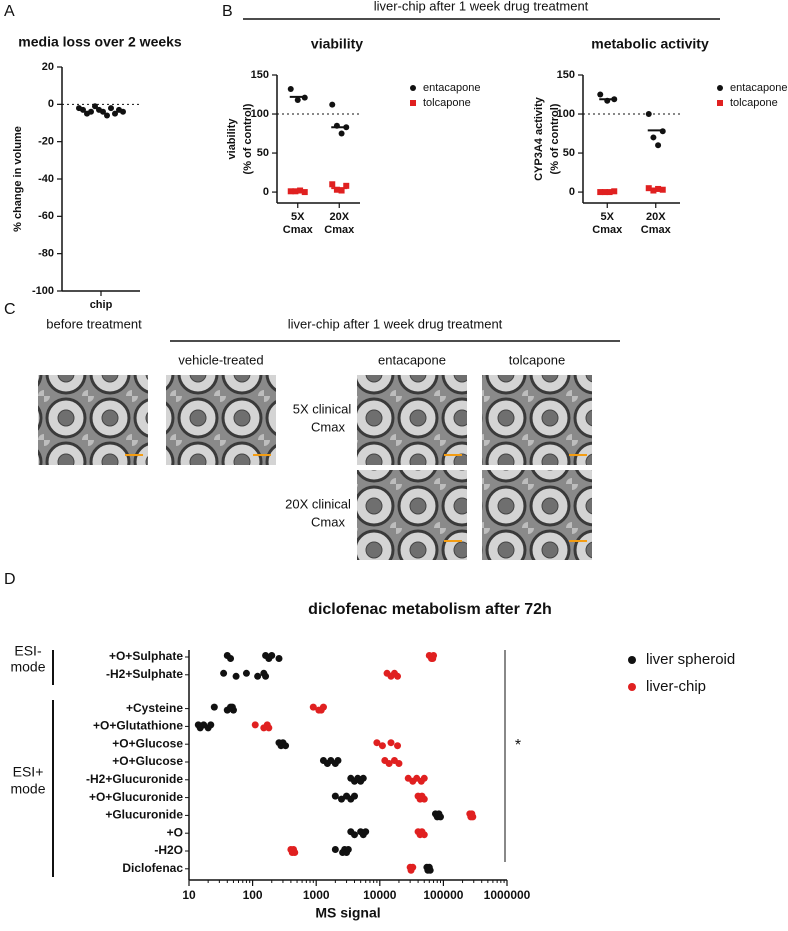  Describe the element at coordinates (152, 868) in the screenshot. I see `y-tick-label: Diclofenac` at that location.